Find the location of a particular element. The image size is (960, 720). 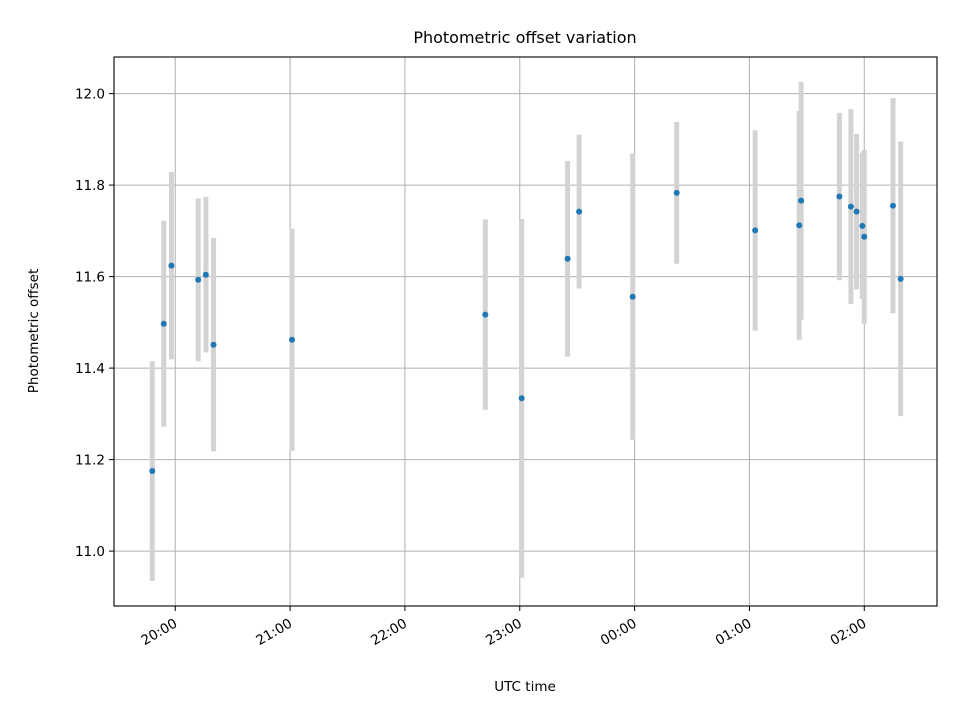

chart-title: Photometric offset variation is located at coordinates (524, 37).